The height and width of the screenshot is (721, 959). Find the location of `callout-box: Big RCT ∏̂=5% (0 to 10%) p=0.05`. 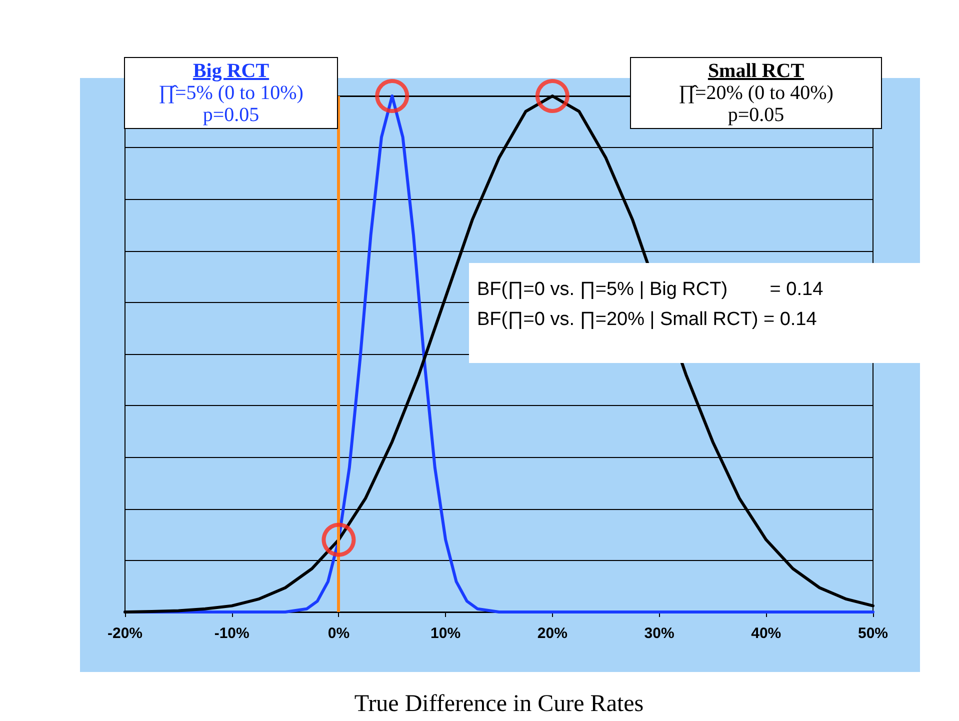

callout-box: Big RCT ∏̂=5% (0 to 10%) p=0.05 is located at coordinates (231, 93).